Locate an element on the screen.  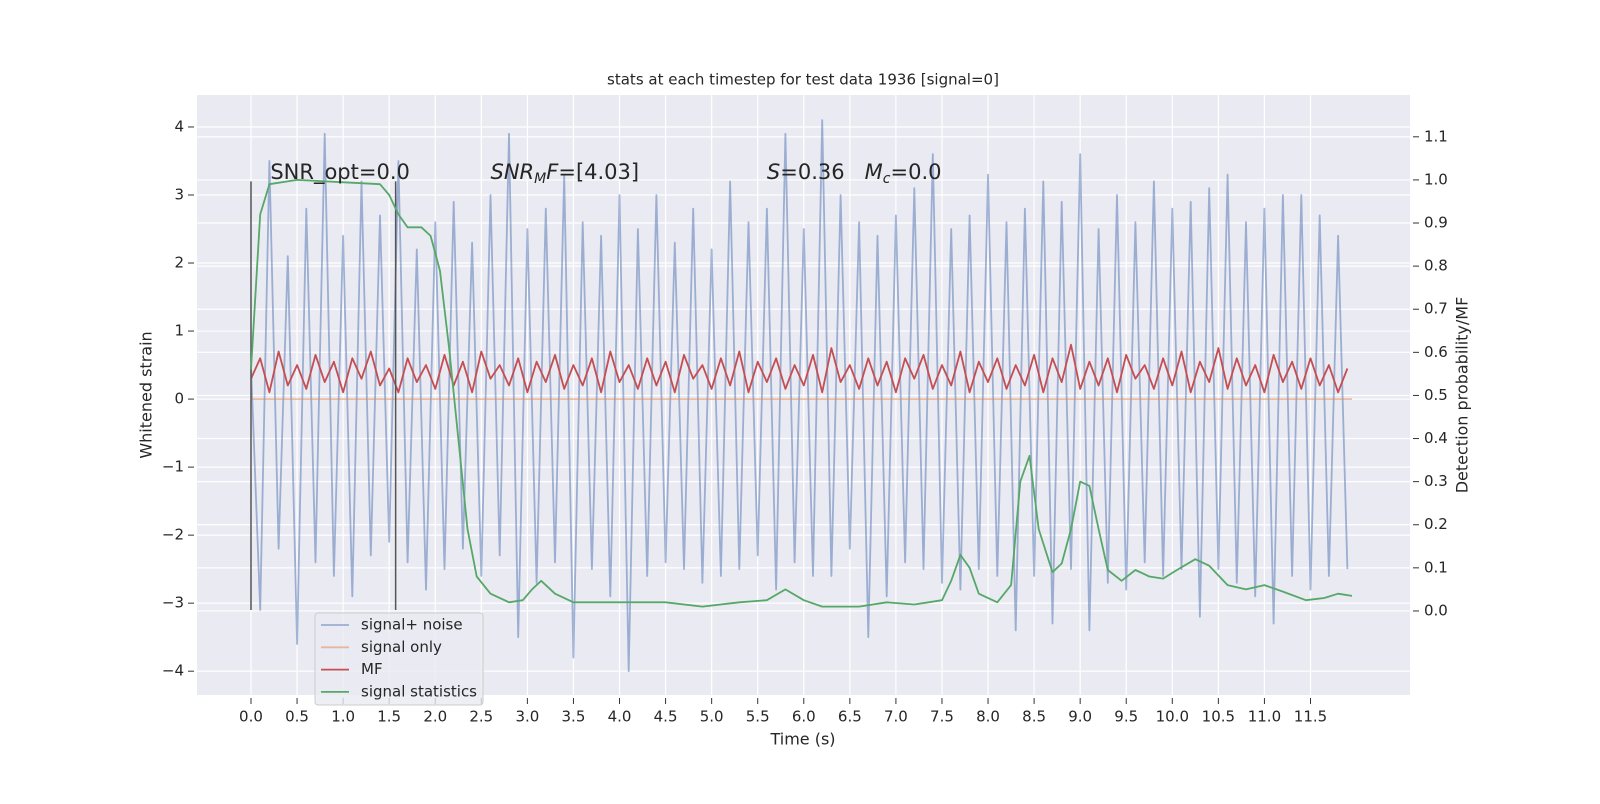
x-tick-label: 11.5 is located at coordinates (1310, 717).